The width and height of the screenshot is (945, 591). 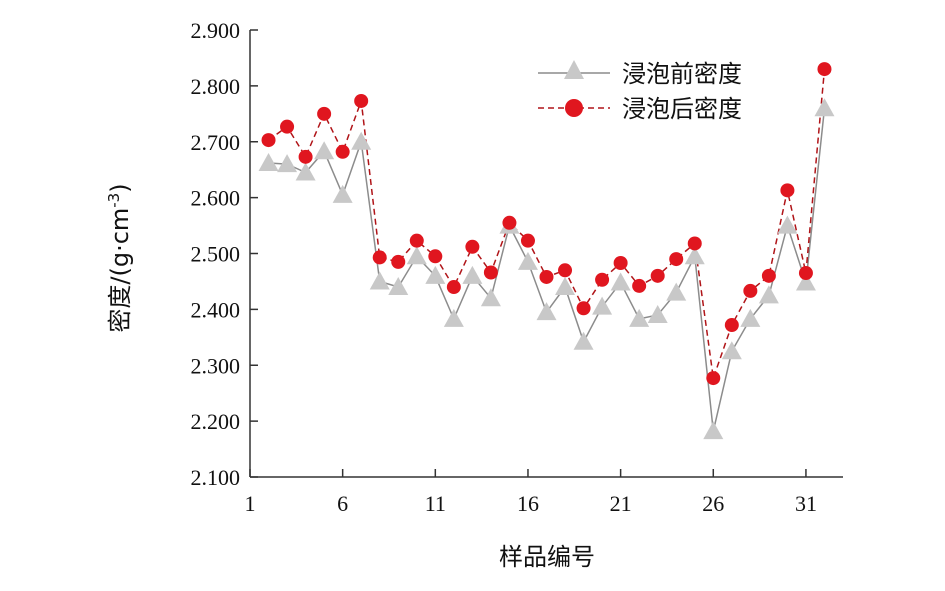 What do you see at coordinates (120, 187) in the screenshot?
I see `y-axis-label-close: )` at bounding box center [120, 187].